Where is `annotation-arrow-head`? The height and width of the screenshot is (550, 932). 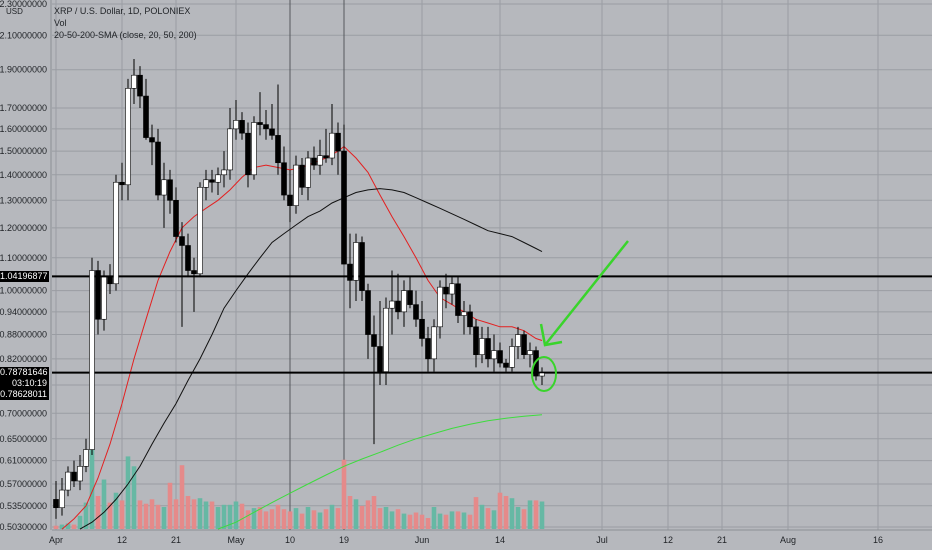
annotation-arrow-head is located at coordinates (551, 335).